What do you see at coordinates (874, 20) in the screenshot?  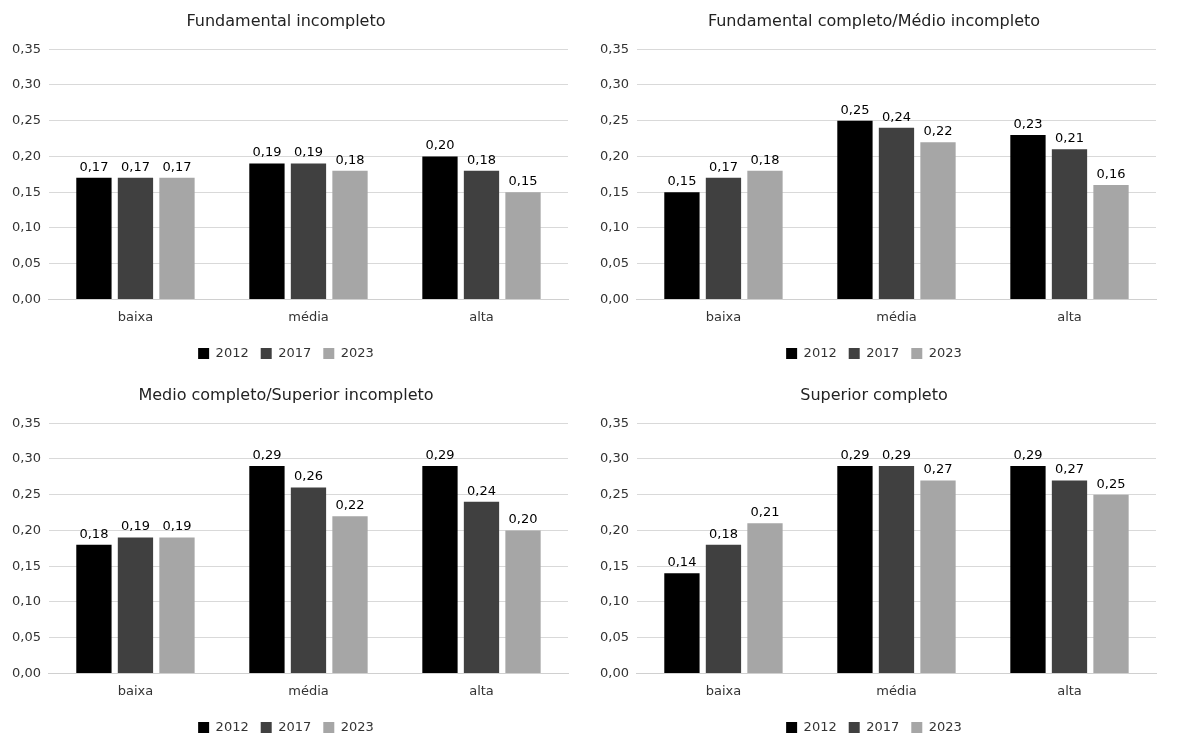 I see `chart-title: Fundamental completo/Médio incompleto` at bounding box center [874, 20].